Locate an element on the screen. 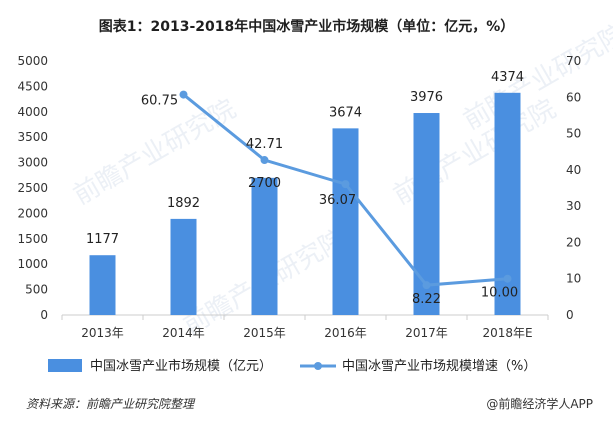 The width and height of the screenshot is (613, 422). legend-bar-label: 中国冰雪产业市场规模（亿元） is located at coordinates (181, 366).